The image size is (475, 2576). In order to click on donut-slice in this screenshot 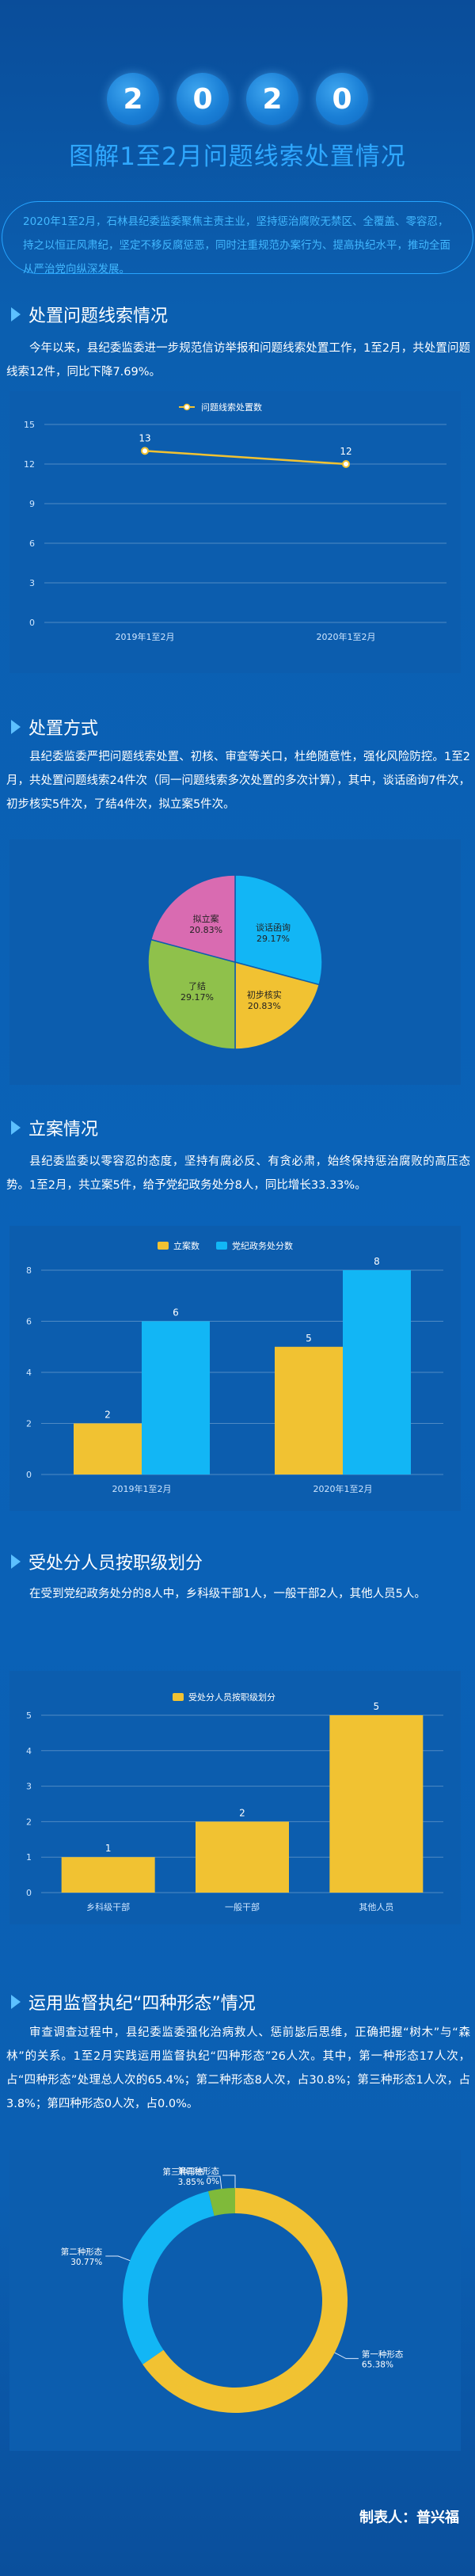, I will do `click(221, 2202)`.